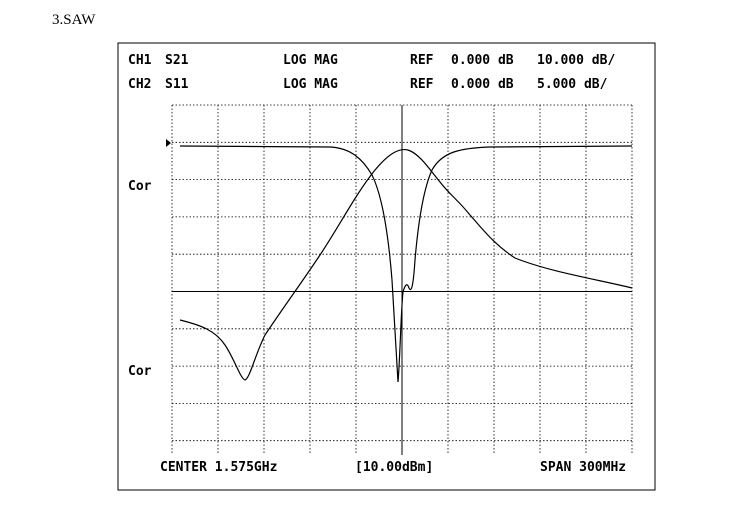  What do you see at coordinates (394, 467) in the screenshot?
I see `footer-level: [10.00dBm]` at bounding box center [394, 467].